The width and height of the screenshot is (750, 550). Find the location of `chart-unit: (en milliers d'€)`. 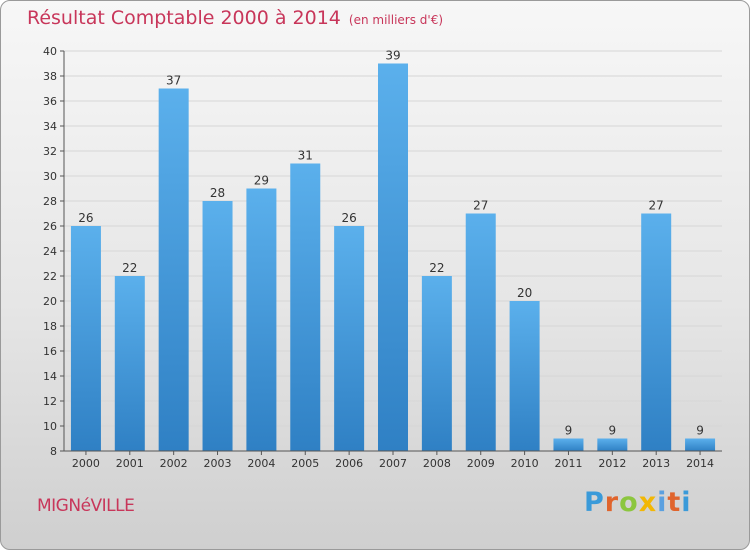

chart-unit: (en milliers d'€) is located at coordinates (396, 20).